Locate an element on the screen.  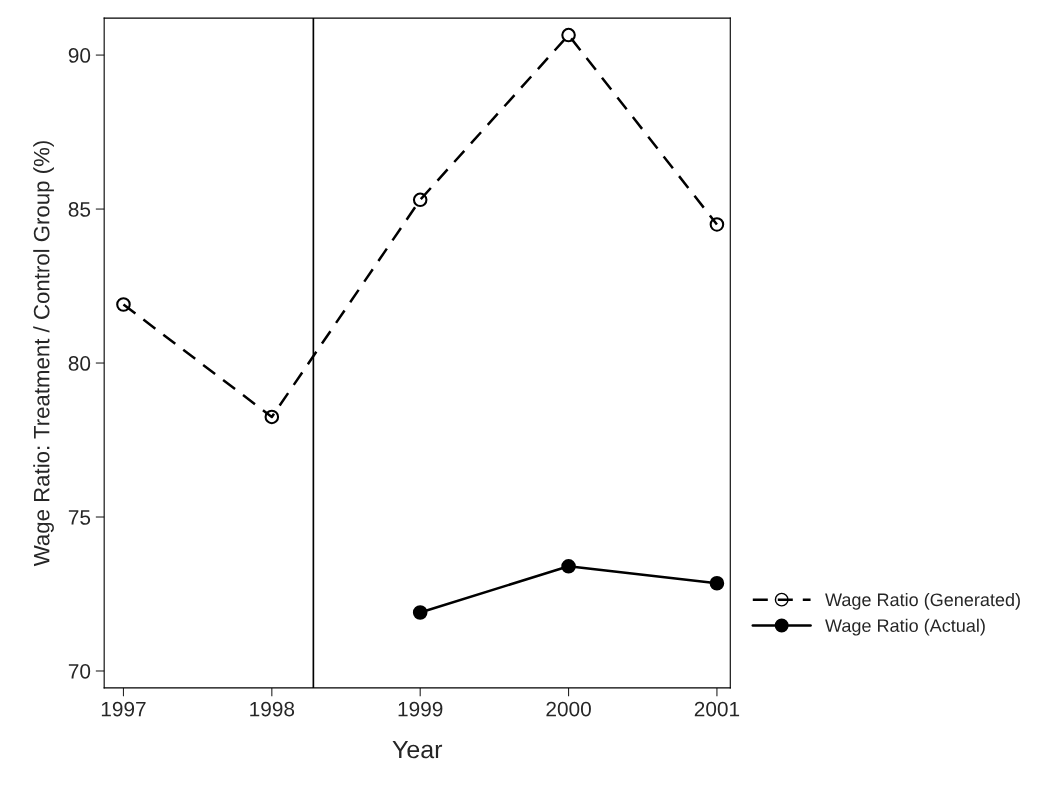
legend-label: Wage Ratio (Actual) is located at coordinates (905, 627).